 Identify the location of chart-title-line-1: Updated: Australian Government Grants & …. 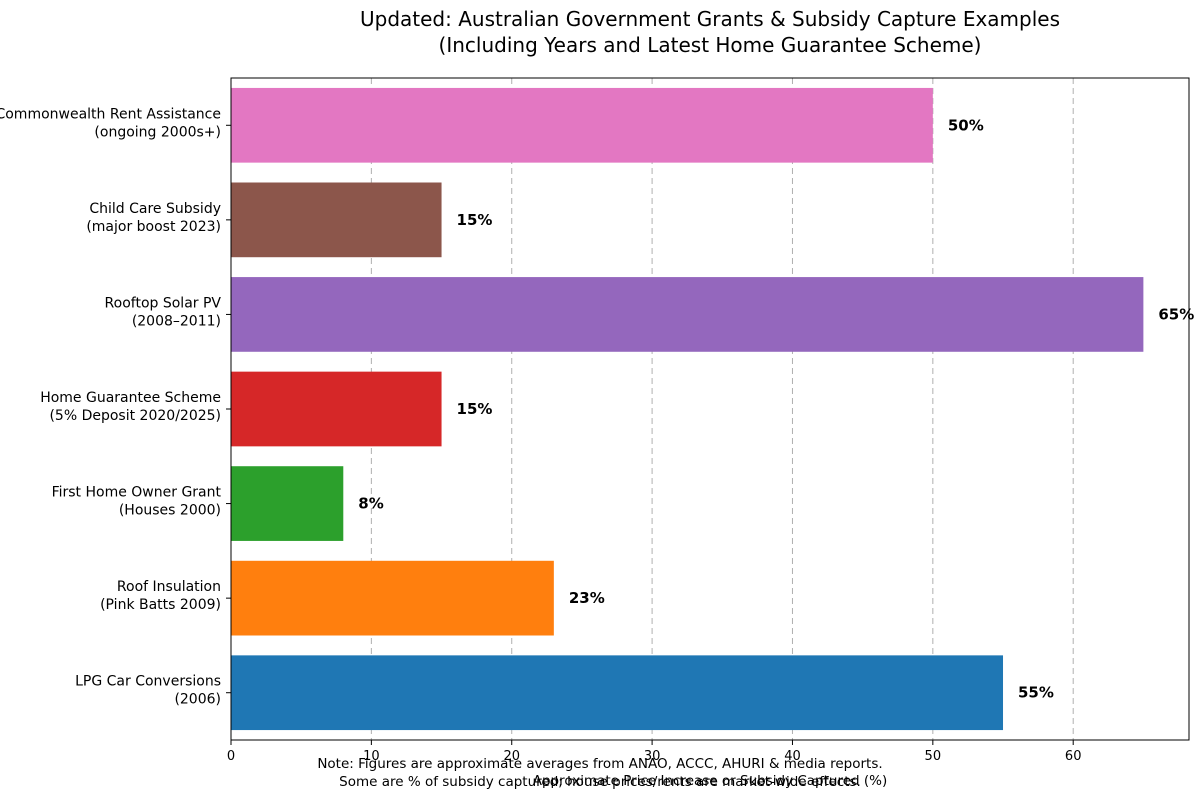
(710, 19).